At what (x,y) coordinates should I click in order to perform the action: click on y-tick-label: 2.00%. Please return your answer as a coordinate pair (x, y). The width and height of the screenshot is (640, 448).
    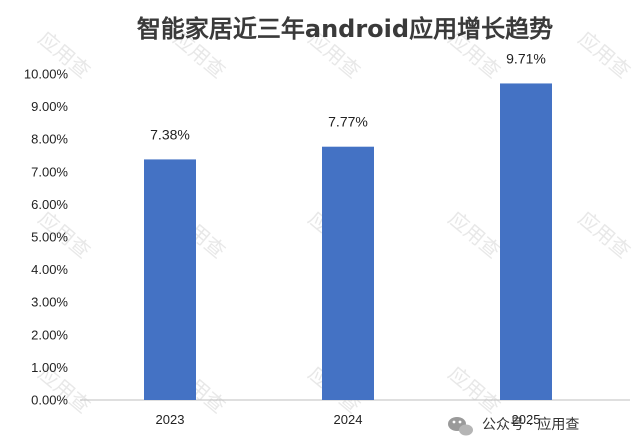
    Looking at the image, I should click on (49, 334).